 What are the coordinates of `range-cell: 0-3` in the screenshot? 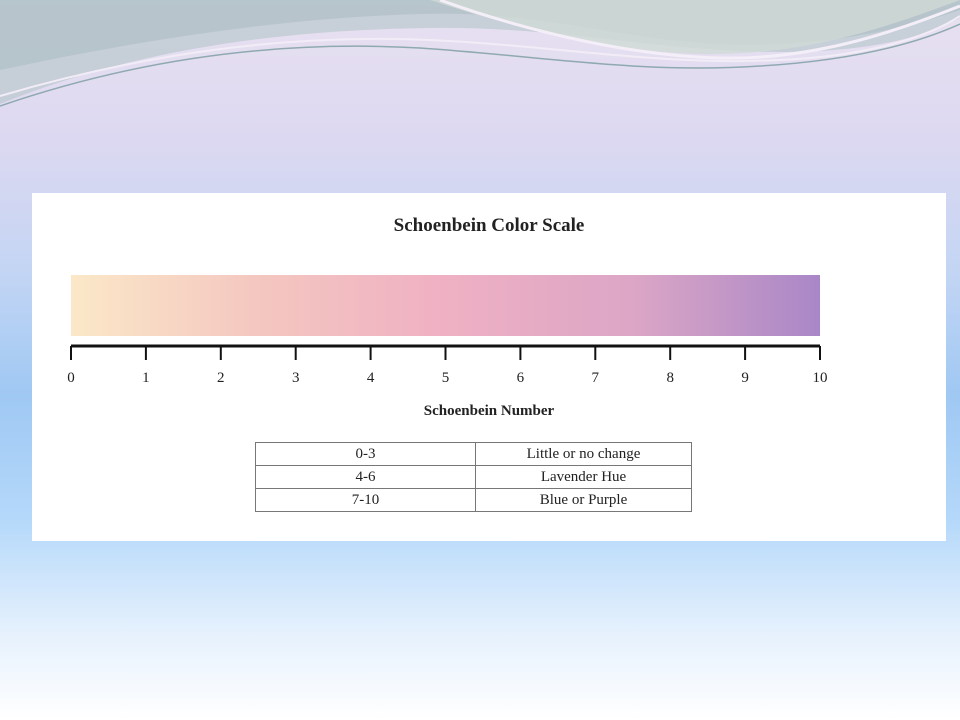 It's located at (365, 454).